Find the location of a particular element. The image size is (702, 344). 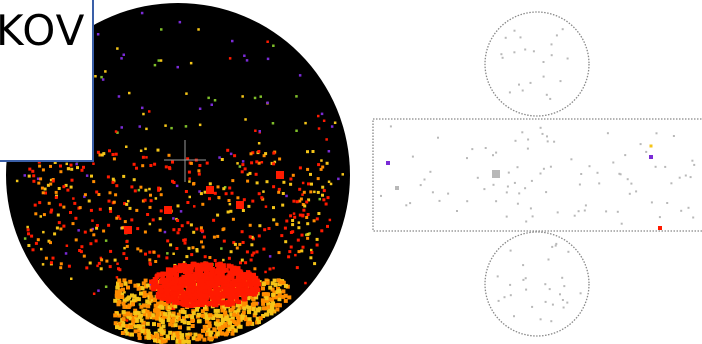

label-box: KOV is located at coordinates (47, 81).